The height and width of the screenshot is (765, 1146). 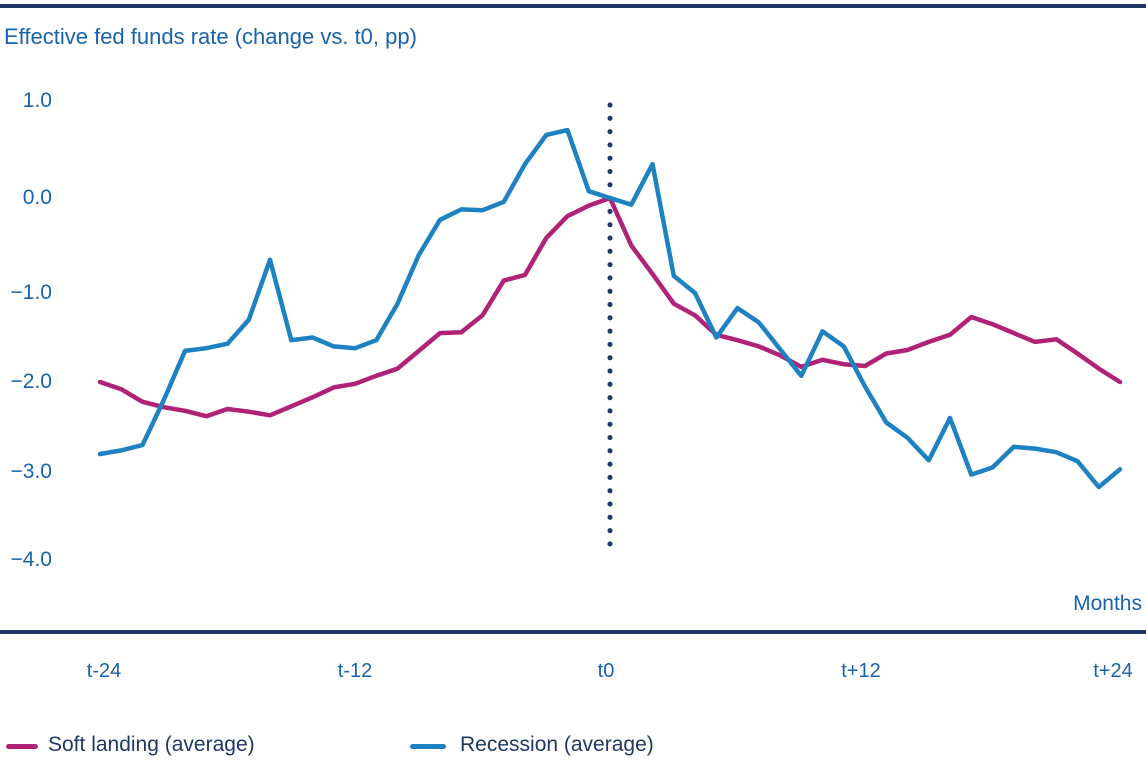 What do you see at coordinates (355, 671) in the screenshot?
I see `x-tick-label: t-12` at bounding box center [355, 671].